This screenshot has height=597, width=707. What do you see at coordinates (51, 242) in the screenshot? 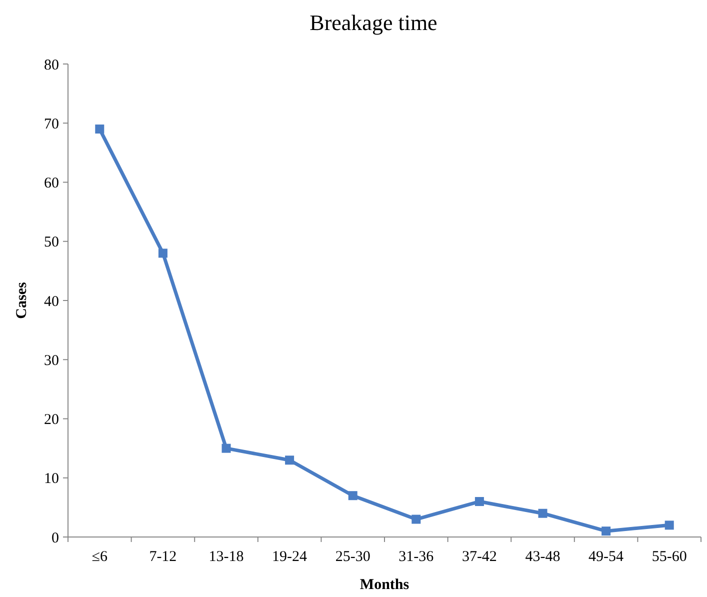
I see `y-tick-label: 50` at bounding box center [51, 242].